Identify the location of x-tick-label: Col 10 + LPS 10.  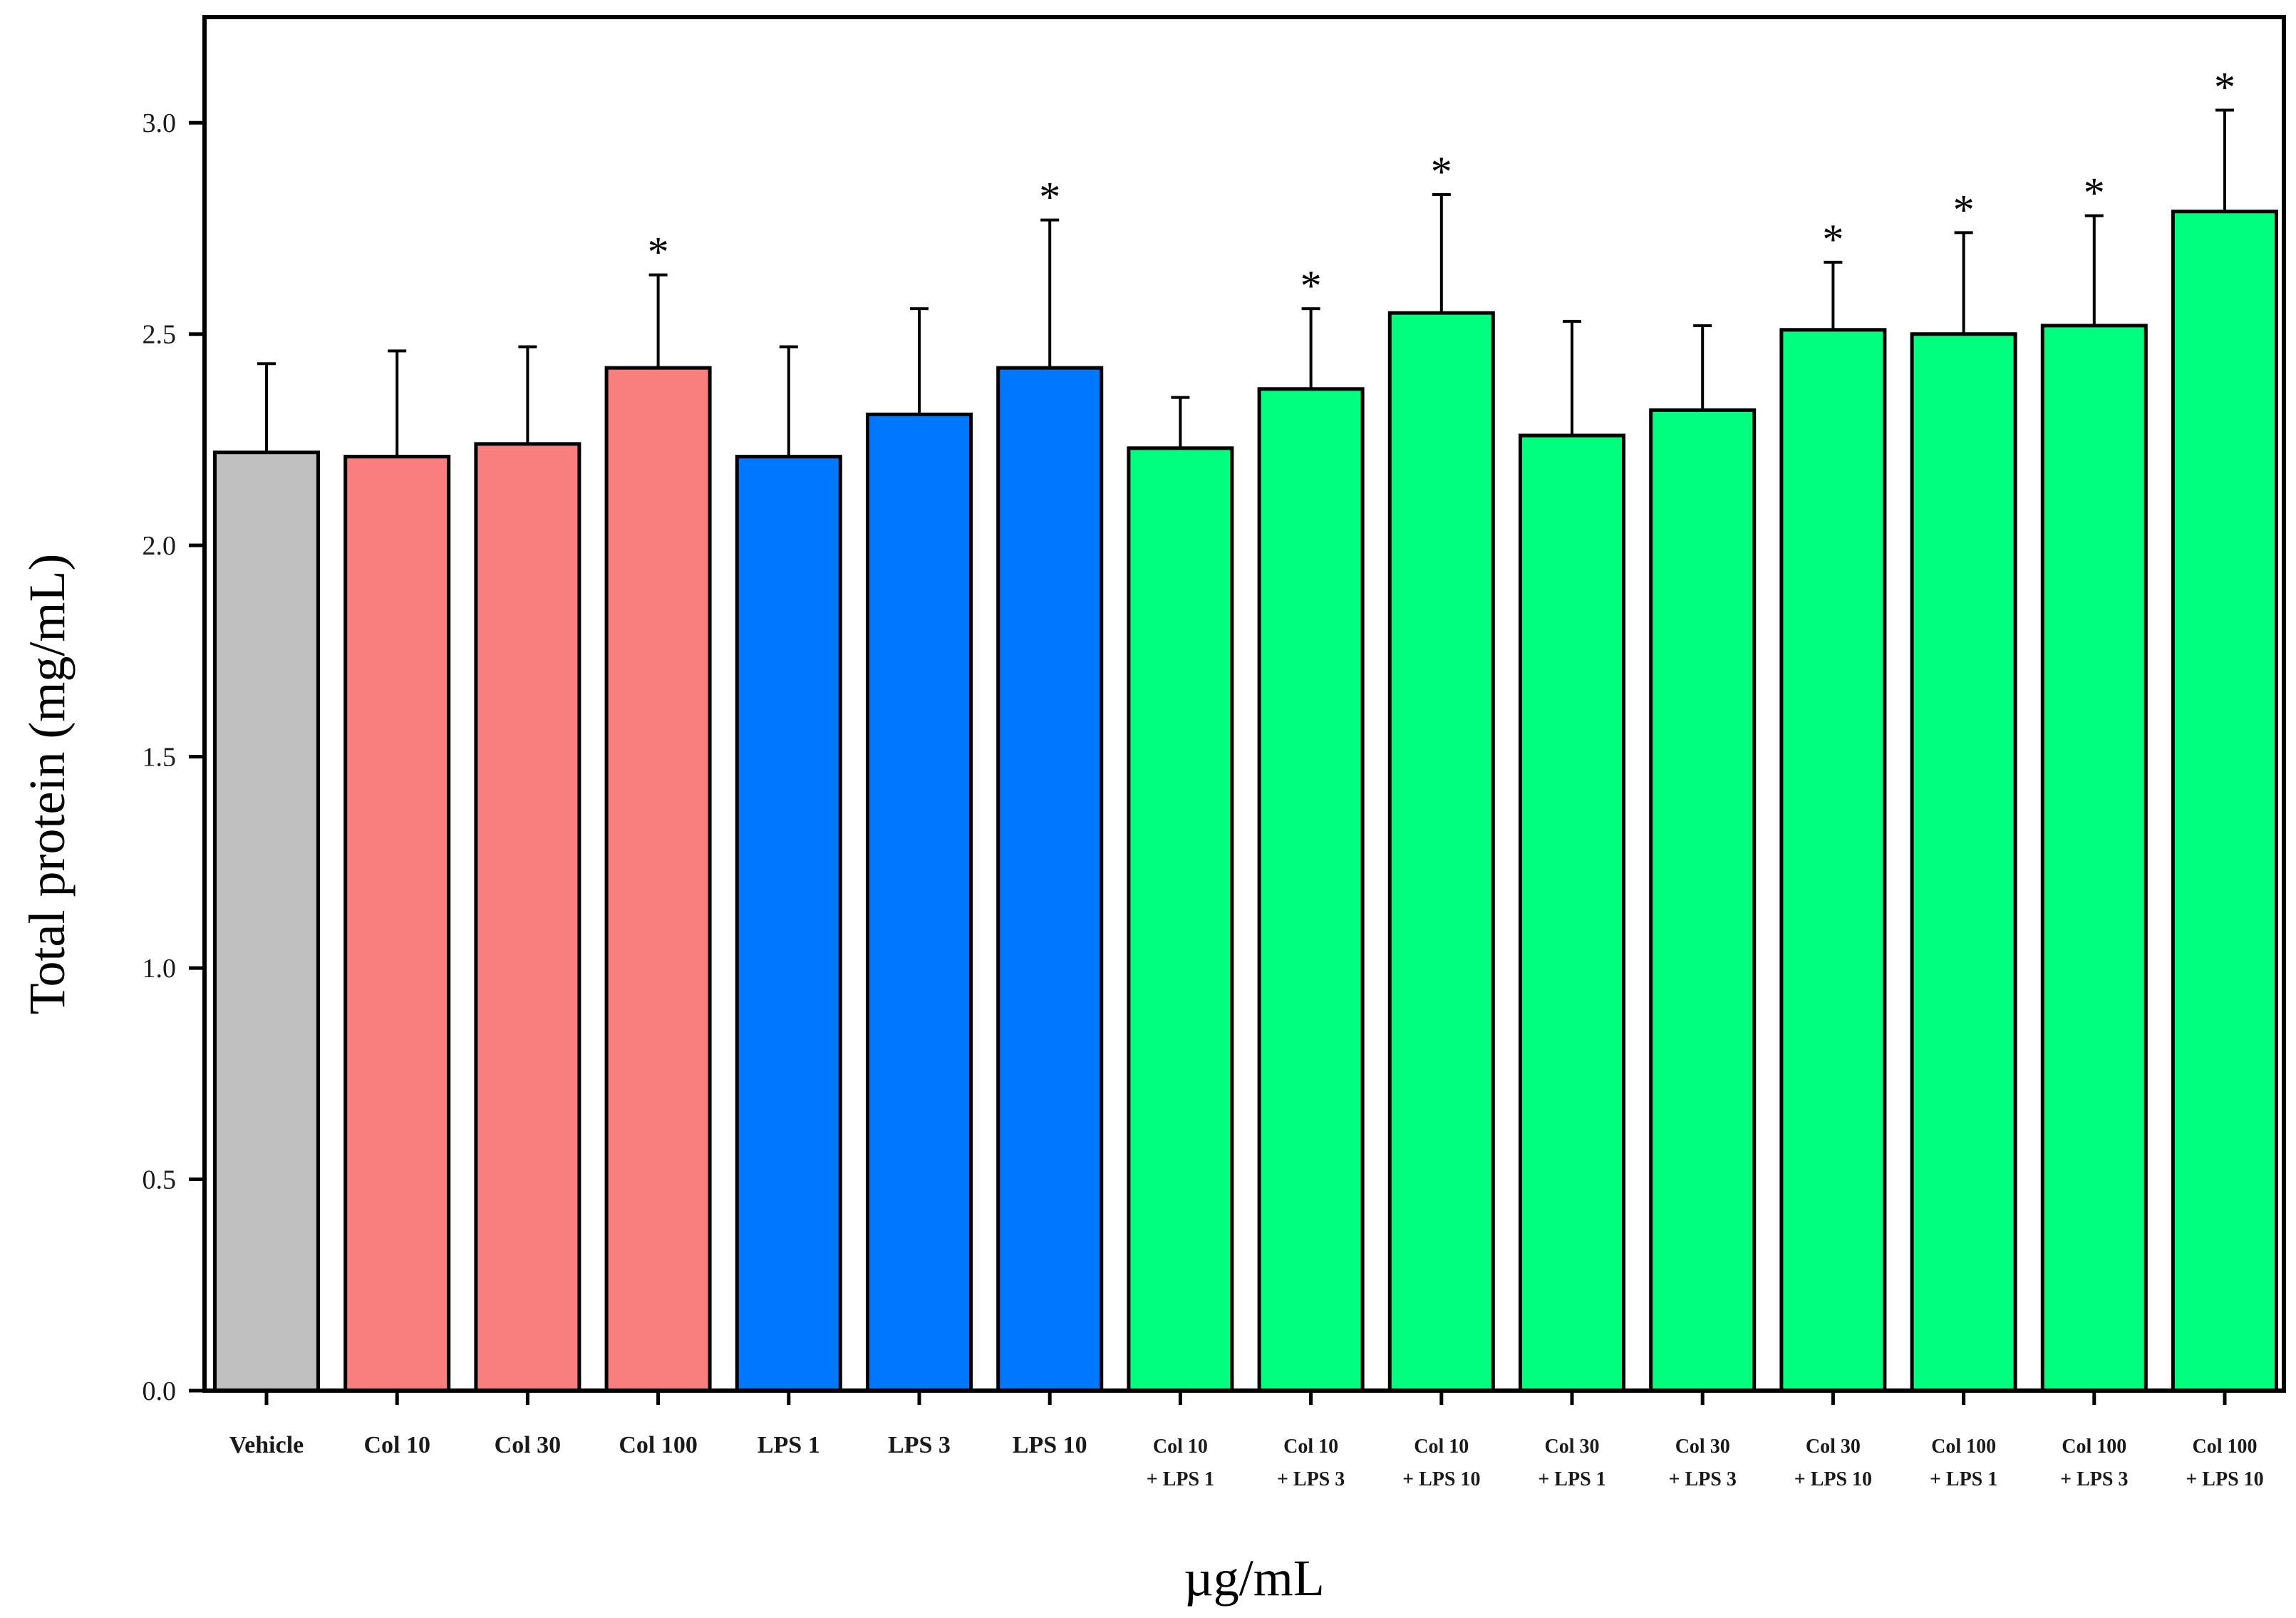
(1441, 1463).